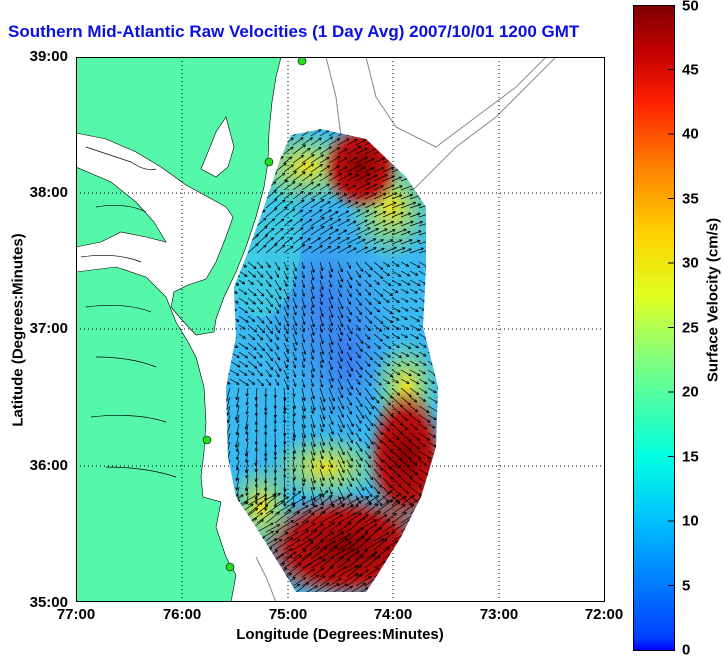 The image size is (724, 659). Describe the element at coordinates (48, 56) in the screenshot. I see `y-tick-label: 39:00` at that location.